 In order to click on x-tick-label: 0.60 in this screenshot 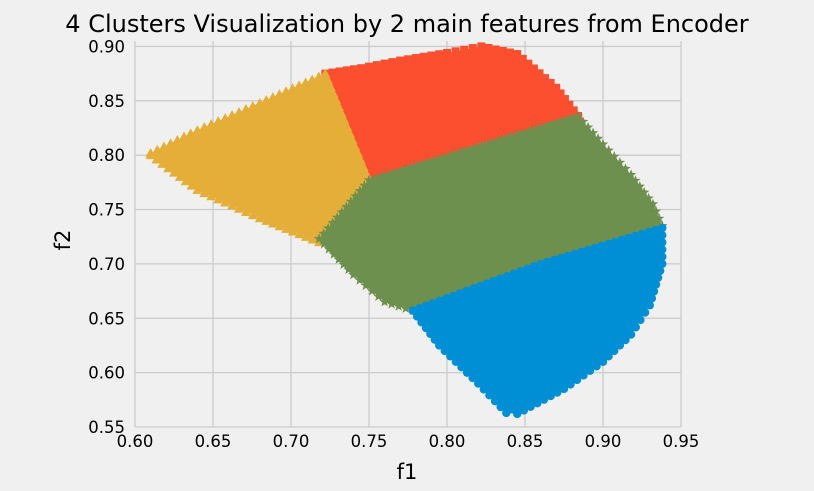, I will do `click(135, 441)`.